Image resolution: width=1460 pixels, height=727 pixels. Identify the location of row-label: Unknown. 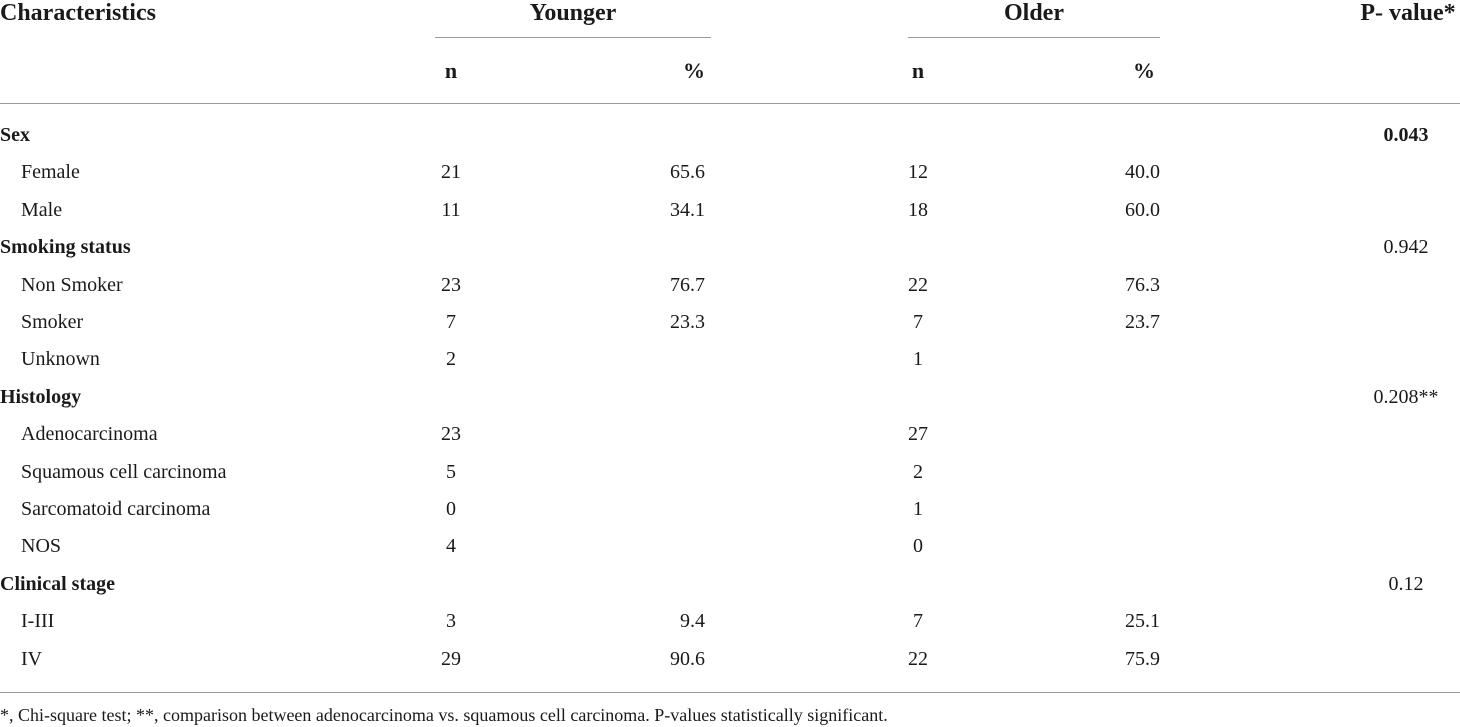
(60, 359).